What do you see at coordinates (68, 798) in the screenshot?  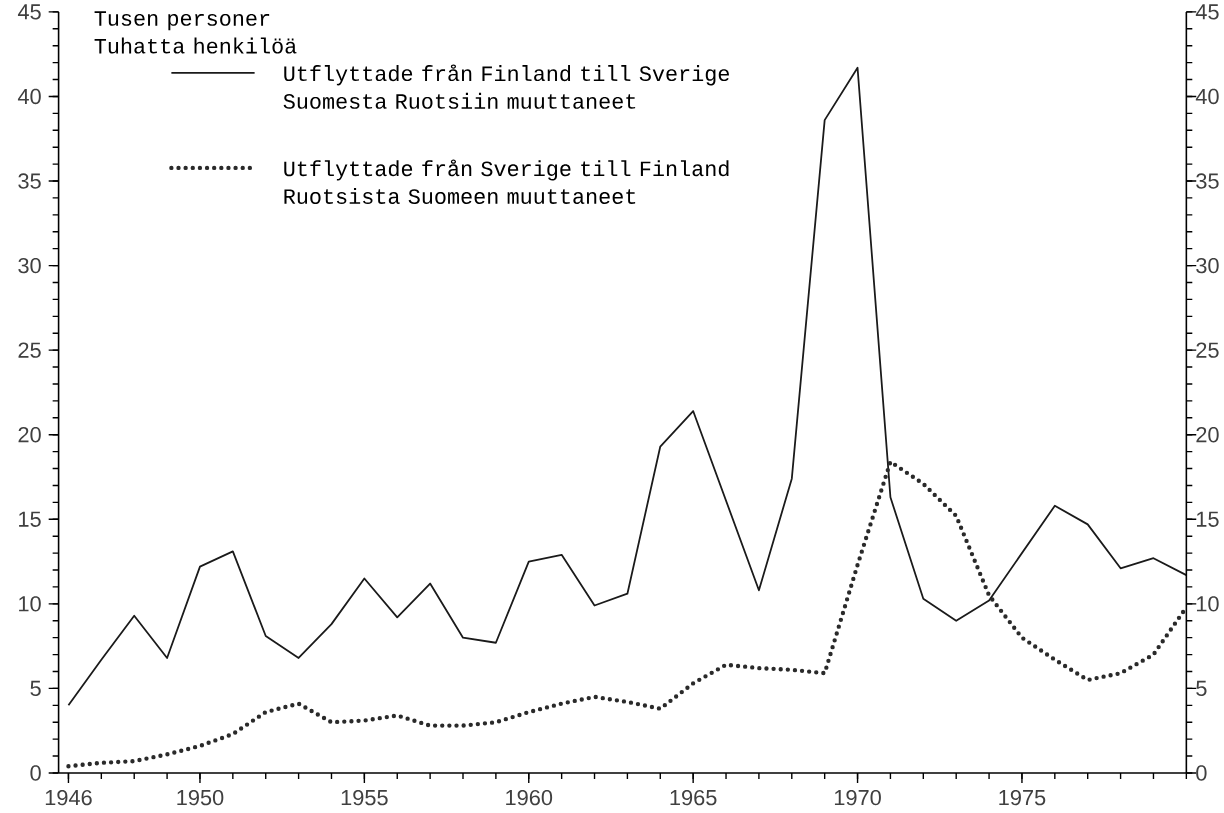 I see `x-tick-label: 1946` at bounding box center [68, 798].